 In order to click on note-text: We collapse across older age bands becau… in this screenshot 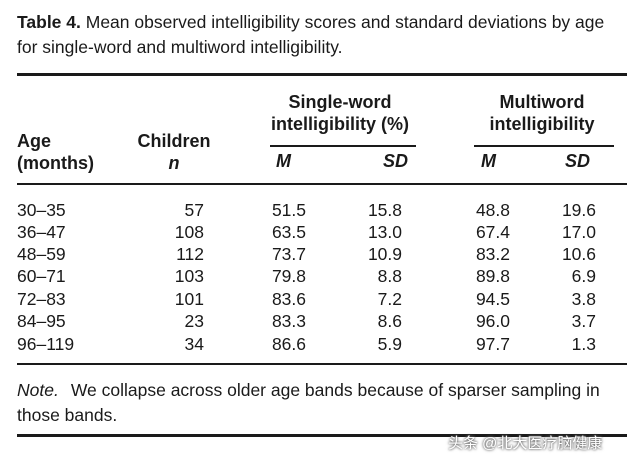, I will do `click(308, 402)`.